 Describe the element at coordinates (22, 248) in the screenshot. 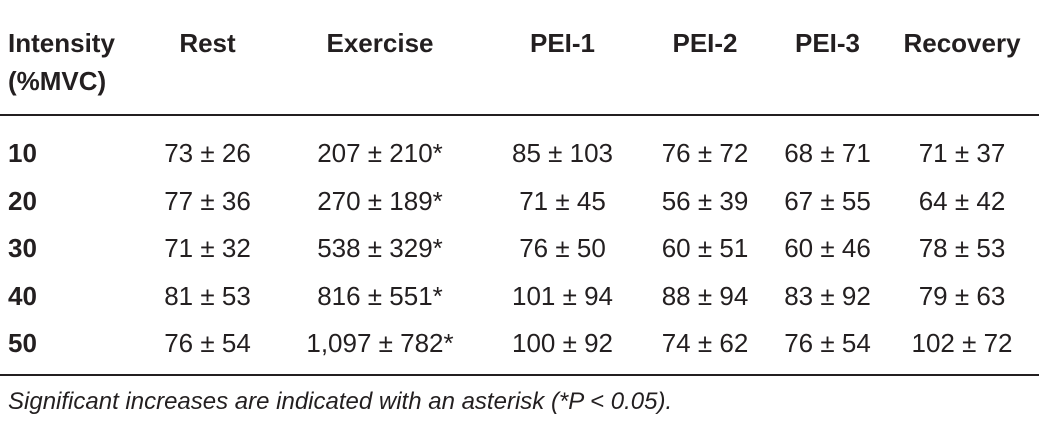

I see `row-label: 30` at that location.